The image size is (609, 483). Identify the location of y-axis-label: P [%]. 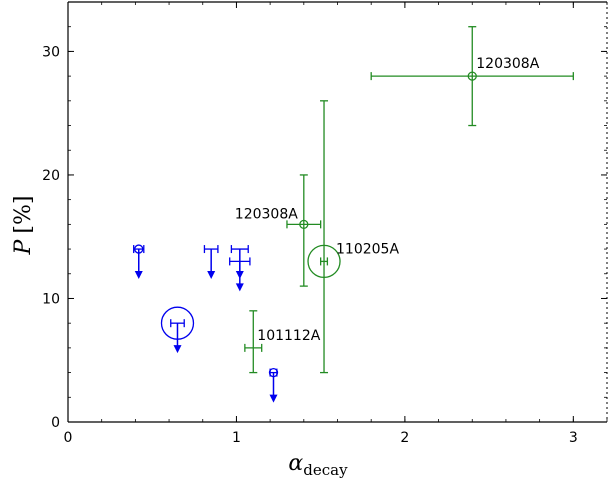
(23, 226).